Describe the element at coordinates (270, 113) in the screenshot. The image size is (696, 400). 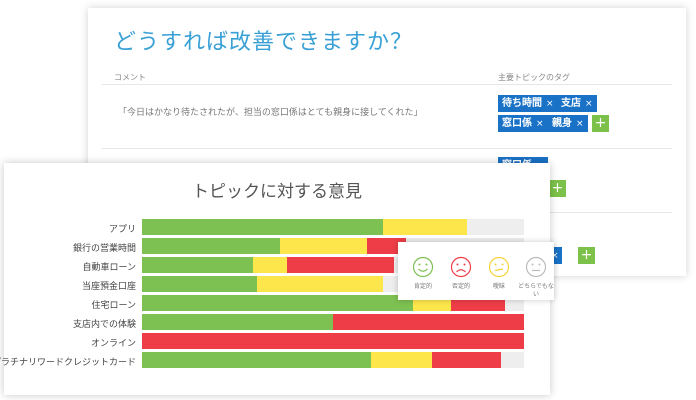
I see `comment-text: 「今日はかなり待たされたが、担当の窓口係はとても親身に接してくれた」` at that location.